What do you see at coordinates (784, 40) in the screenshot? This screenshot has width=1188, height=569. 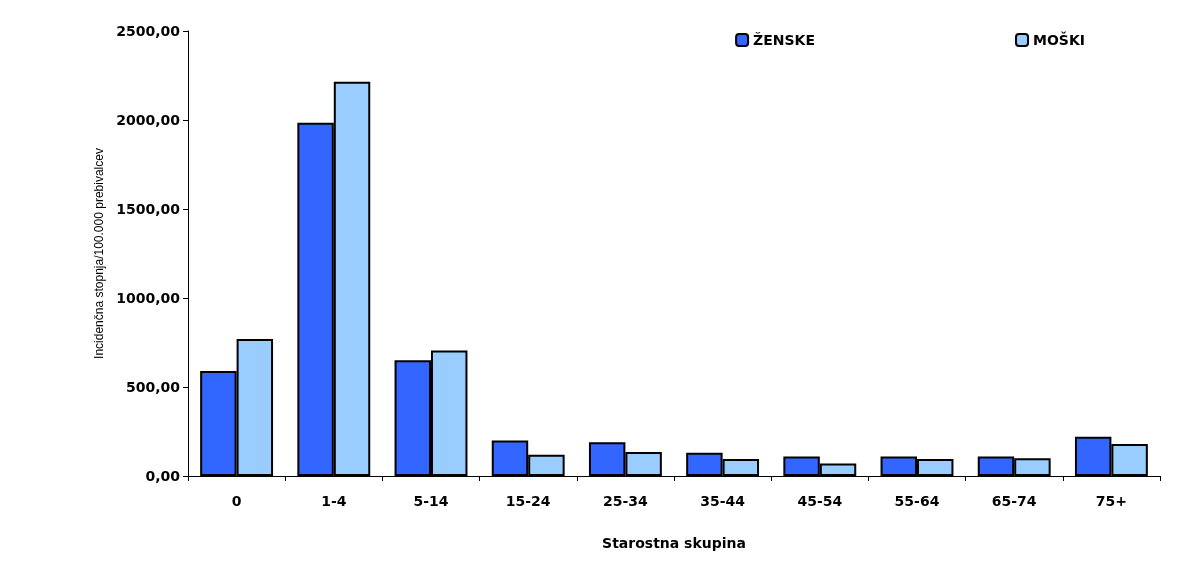 I see `legend-label: ŽENSKE` at bounding box center [784, 40].